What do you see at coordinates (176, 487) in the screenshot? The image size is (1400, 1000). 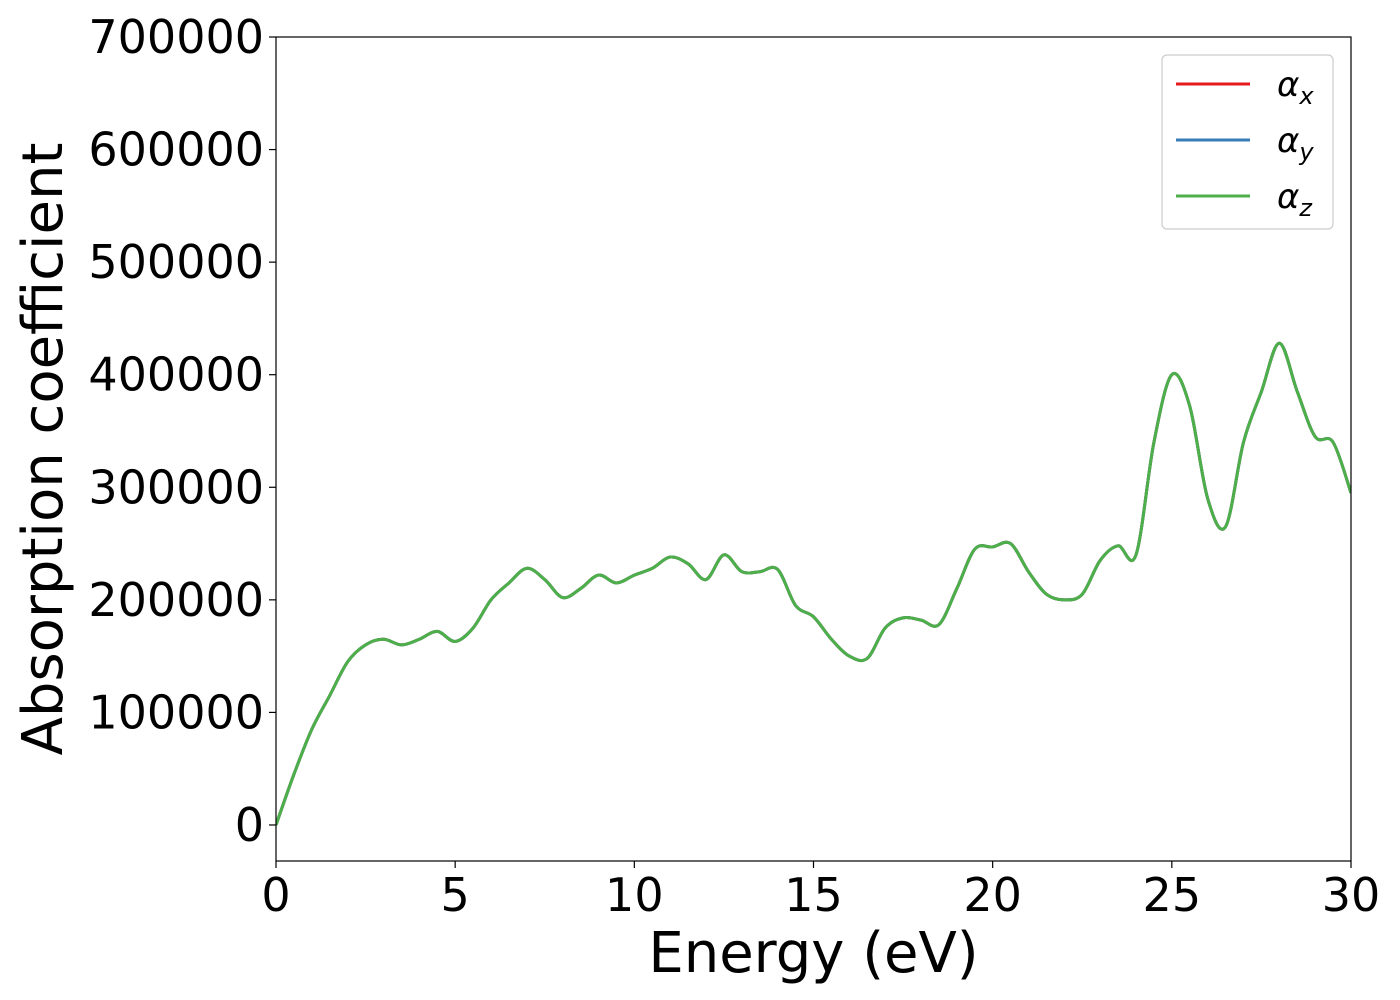 I see `y-tick-label: 300000` at bounding box center [176, 487].